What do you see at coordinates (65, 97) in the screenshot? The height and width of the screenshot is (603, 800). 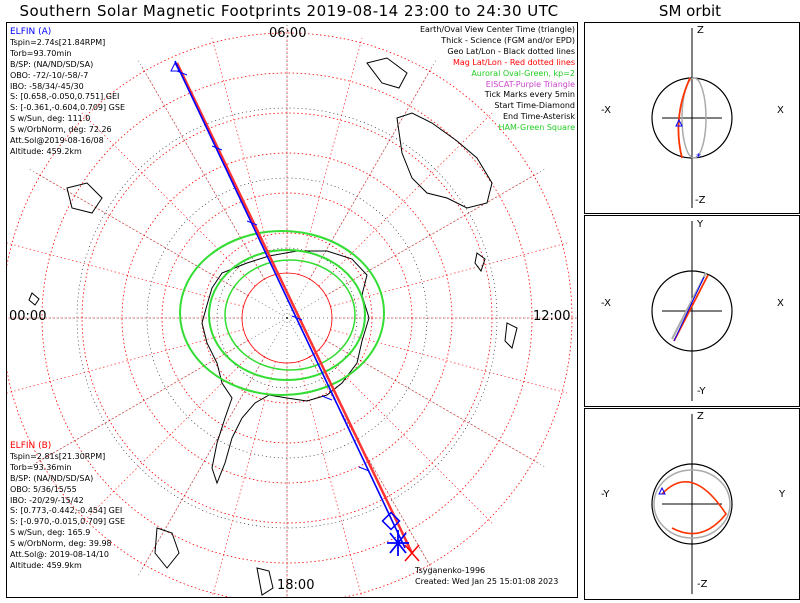 I see `elfin-a-line: S: [0.658,-0.050,0.751] GEI` at bounding box center [65, 97].